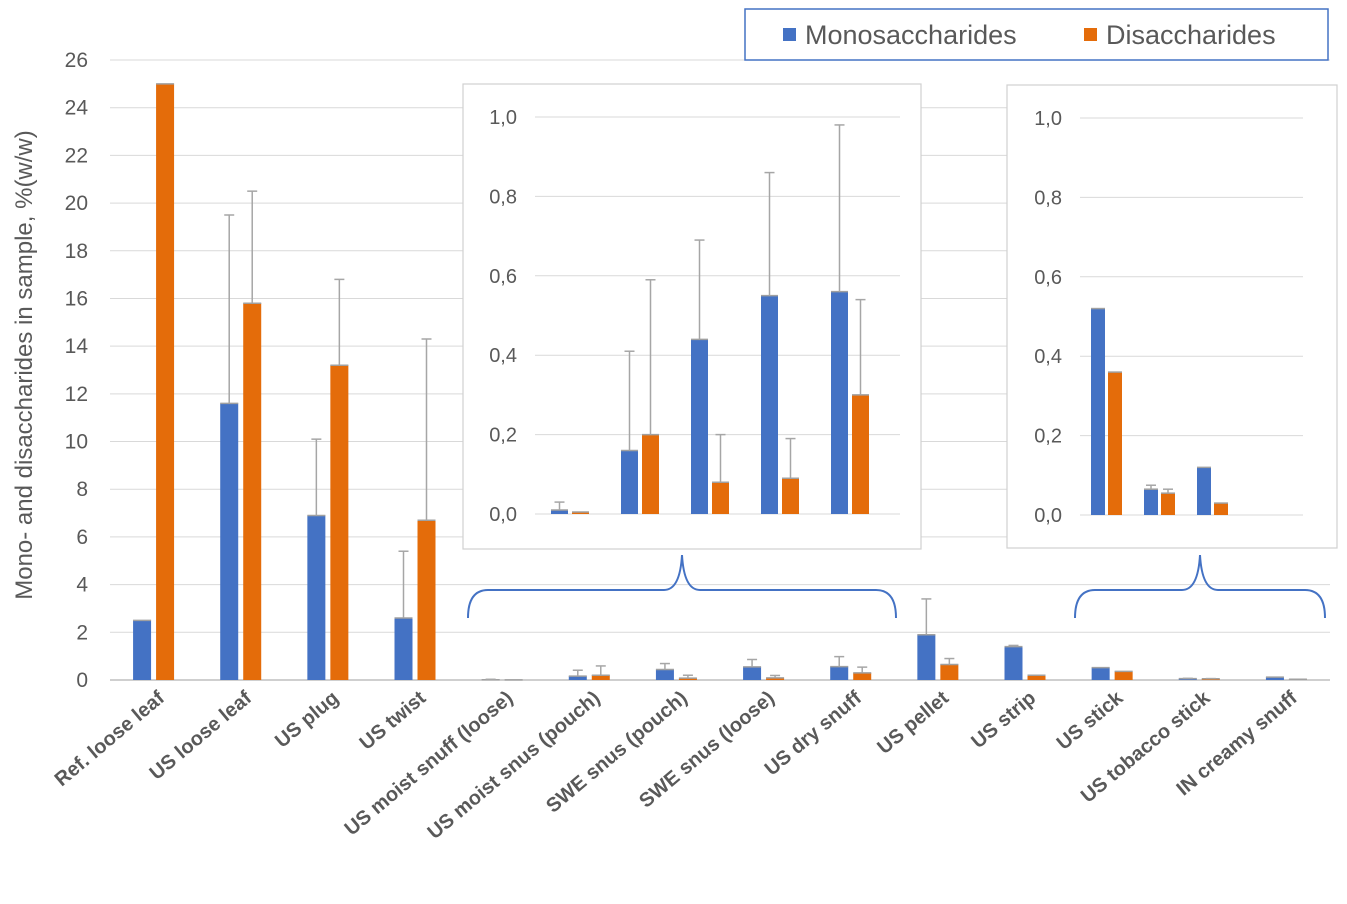  I want to click on x-tick-label: US moist snus (pouch), so click(514, 765).